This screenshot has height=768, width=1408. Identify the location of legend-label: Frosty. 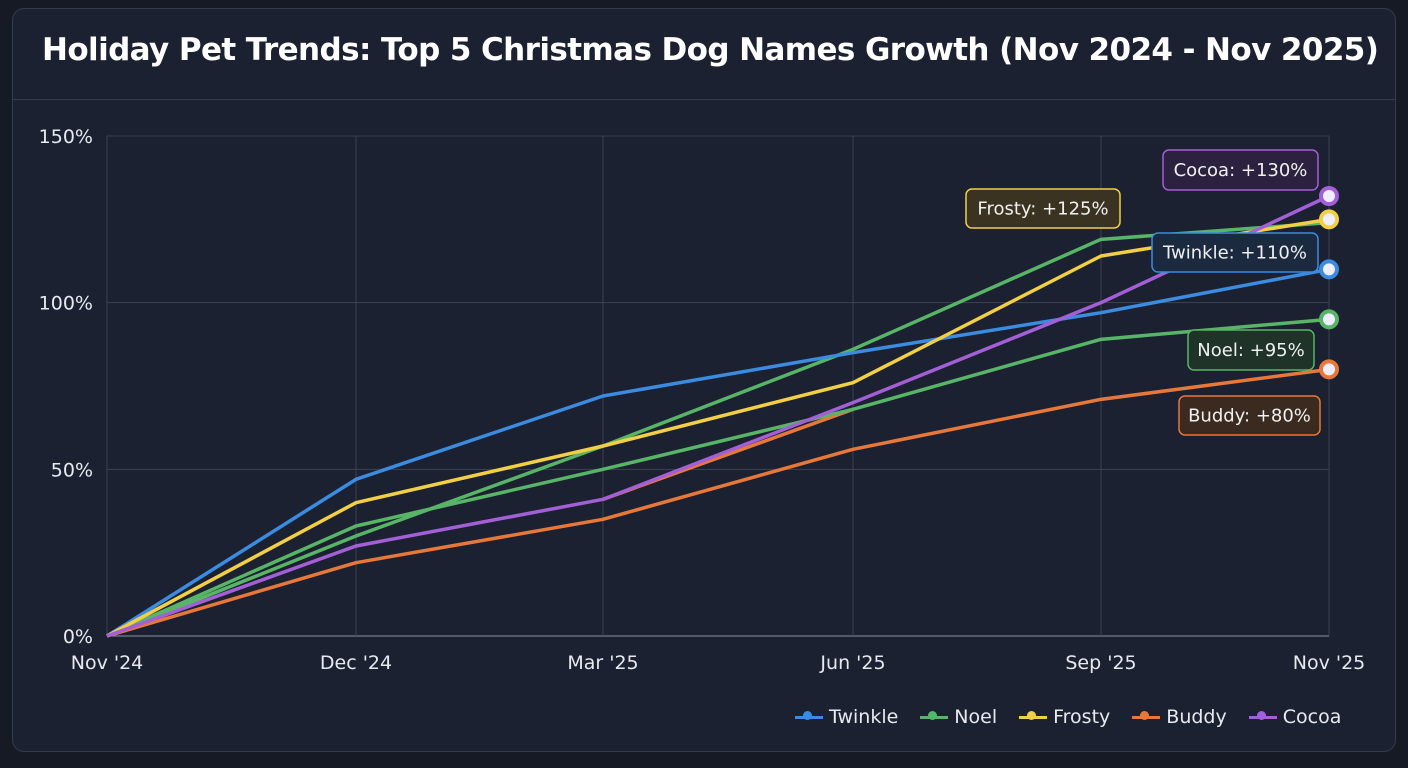
(1082, 717).